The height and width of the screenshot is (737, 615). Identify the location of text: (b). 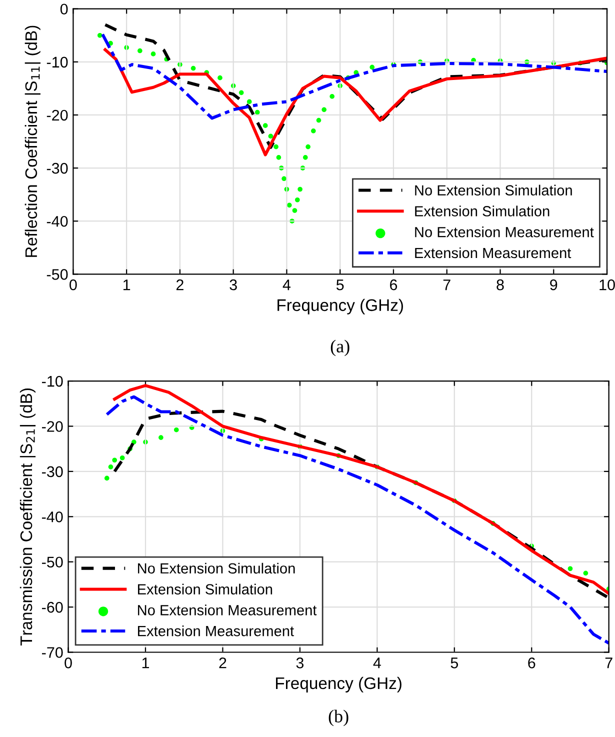
(338, 718).